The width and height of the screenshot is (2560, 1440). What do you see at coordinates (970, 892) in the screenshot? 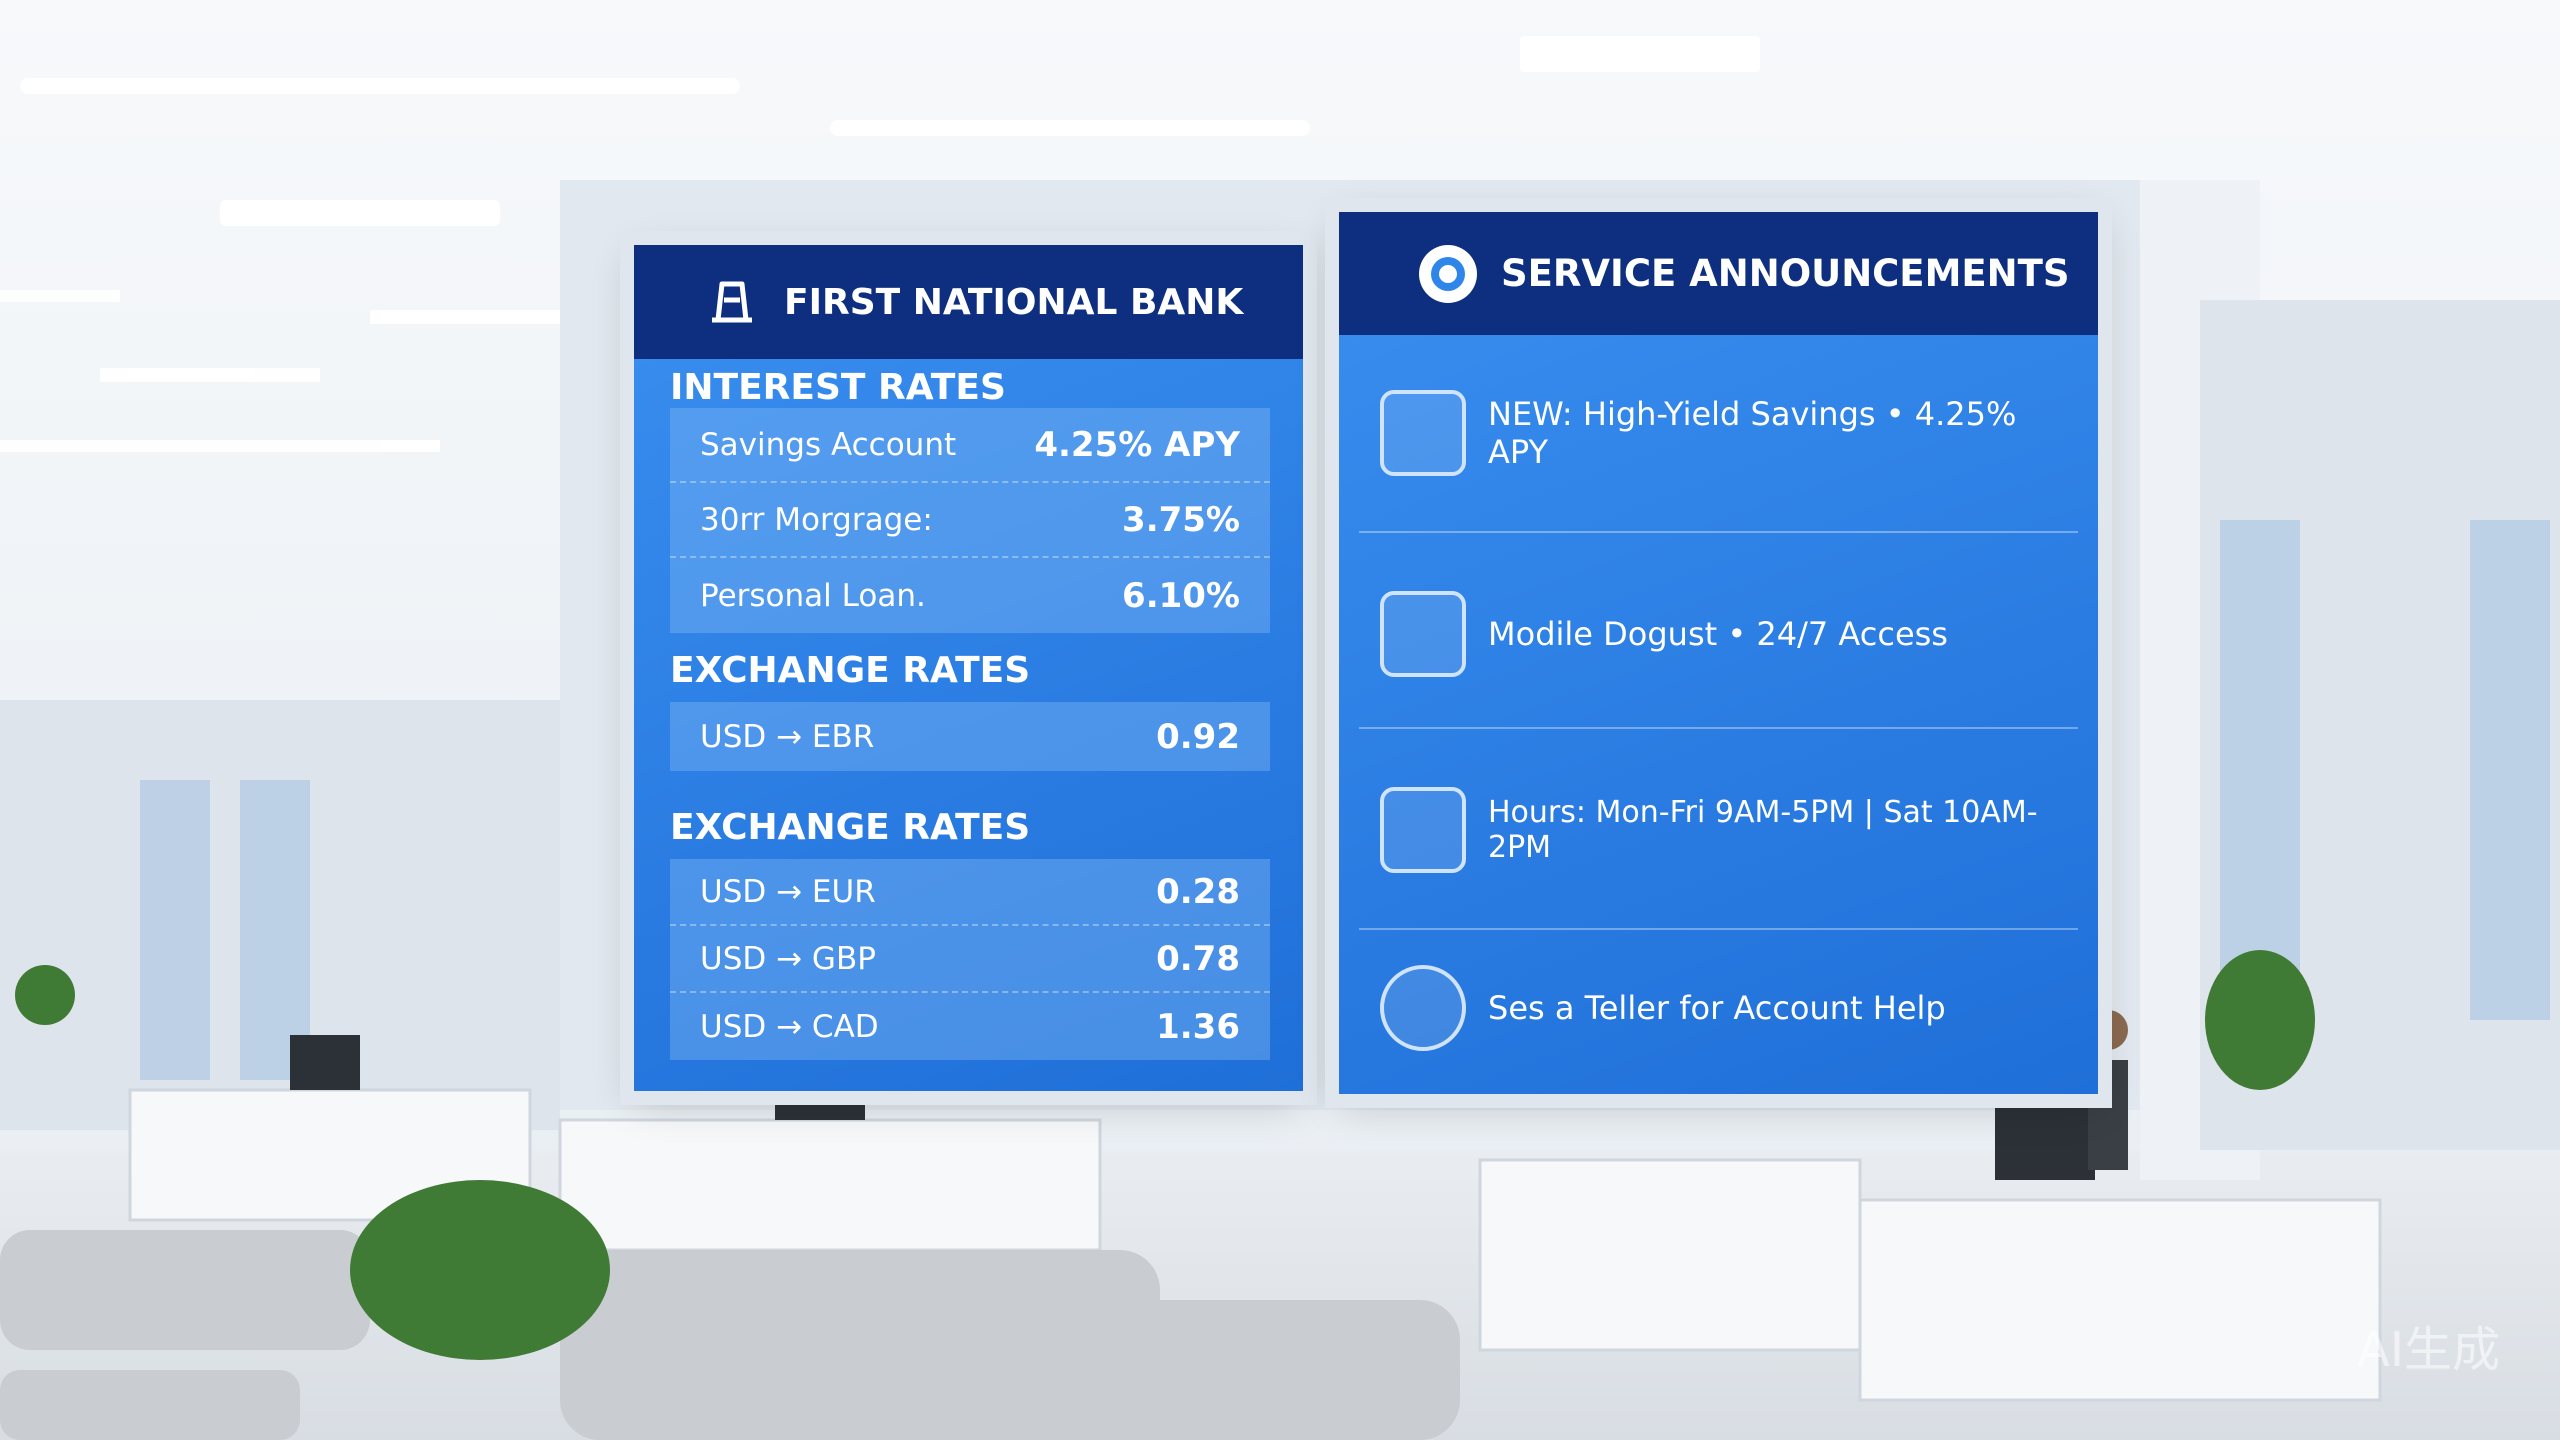
I see `rate-row: USD → EUR 0.28` at bounding box center [970, 892].